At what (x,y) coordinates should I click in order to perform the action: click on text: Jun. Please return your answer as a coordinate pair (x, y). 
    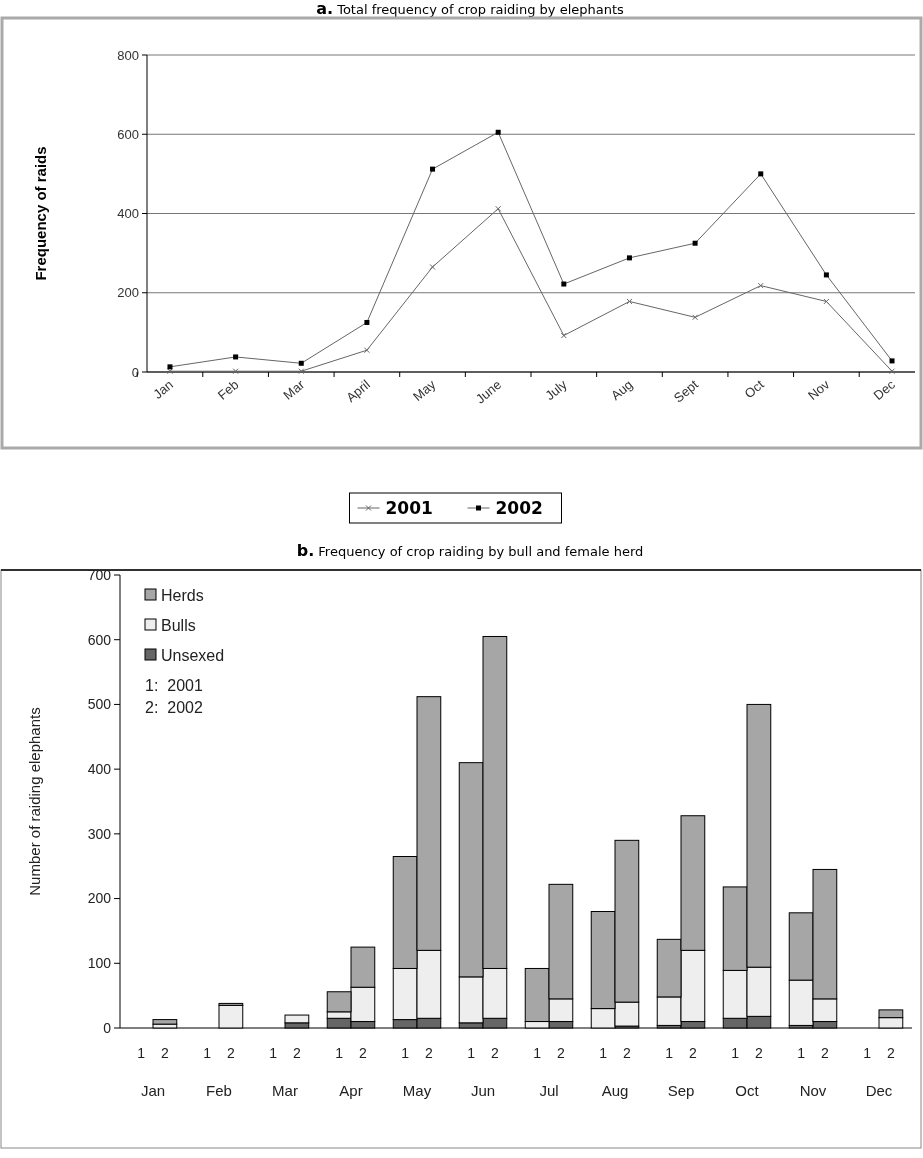
    Looking at the image, I should click on (483, 1090).